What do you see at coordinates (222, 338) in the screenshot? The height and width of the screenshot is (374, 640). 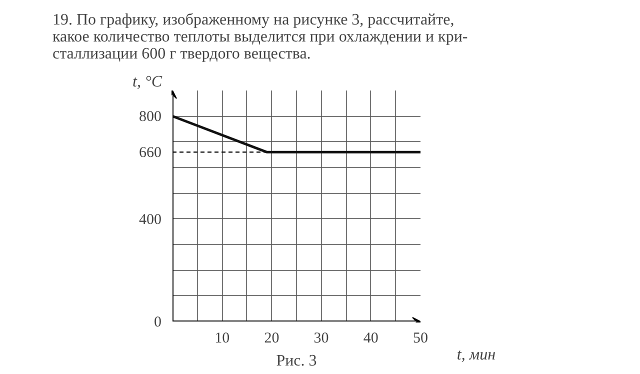 I see `x-tick-label: 10` at bounding box center [222, 338].